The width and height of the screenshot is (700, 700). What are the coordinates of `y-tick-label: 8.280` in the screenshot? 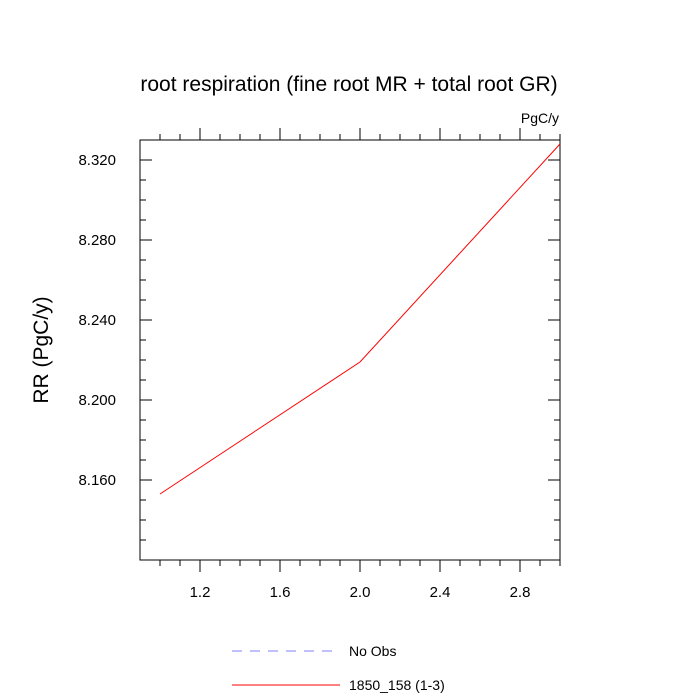 It's located at (97, 240).